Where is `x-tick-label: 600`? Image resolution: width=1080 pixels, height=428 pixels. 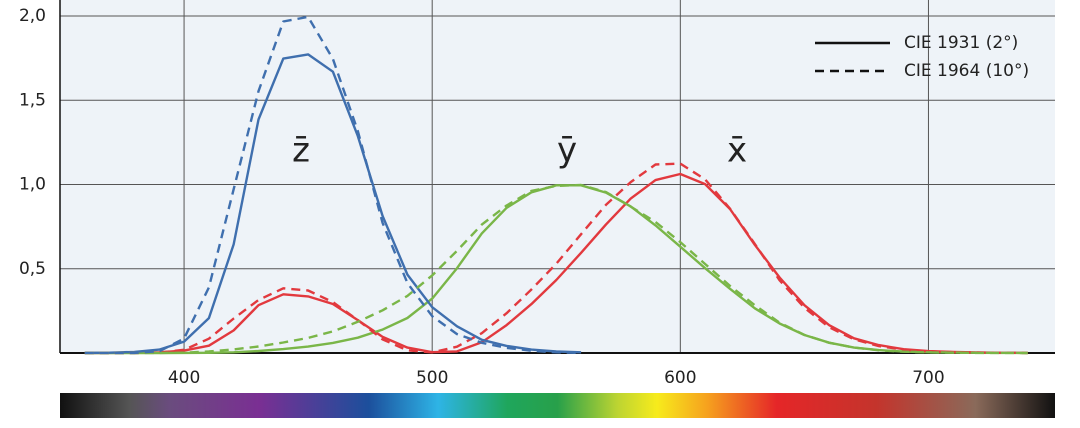 x-tick-label: 600 is located at coordinates (680, 378).